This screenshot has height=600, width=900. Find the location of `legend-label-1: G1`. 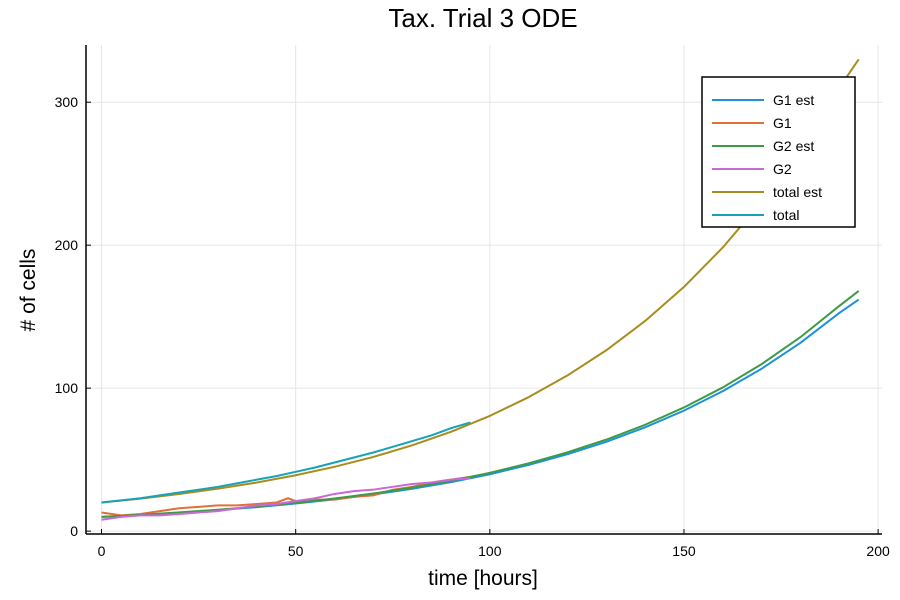

legend-label-1: G1 is located at coordinates (782, 123).